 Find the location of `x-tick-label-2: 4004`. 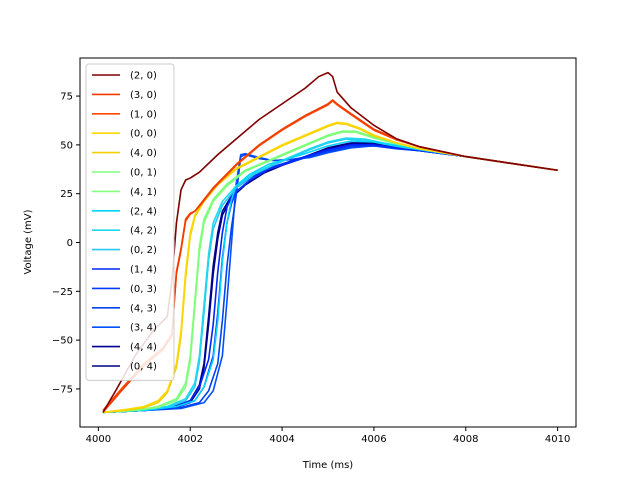

x-tick-label-2: 4004 is located at coordinates (281, 439).